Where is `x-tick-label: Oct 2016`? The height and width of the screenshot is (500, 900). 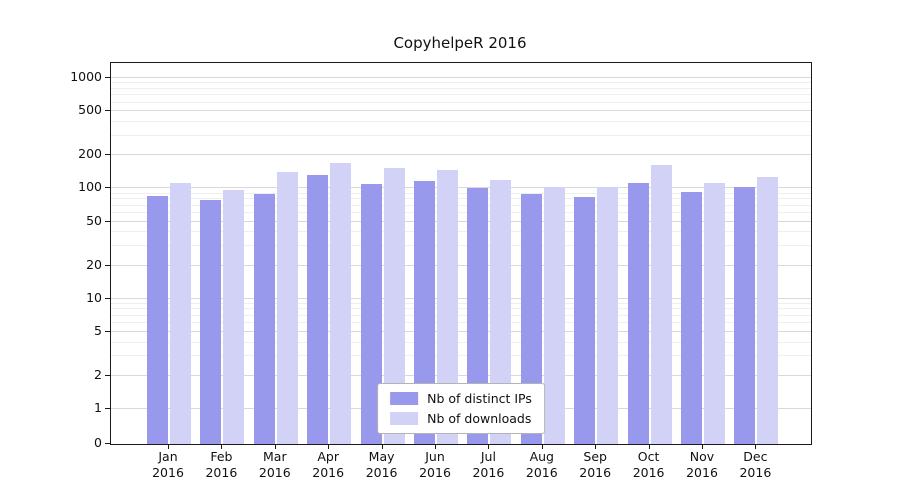
x-tick-label: Oct 2016 is located at coordinates (649, 465).